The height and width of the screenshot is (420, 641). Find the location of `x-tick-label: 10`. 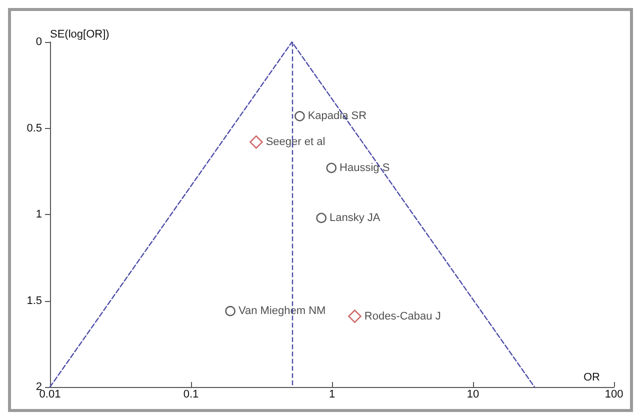

x-tick-label: 10 is located at coordinates (473, 394).